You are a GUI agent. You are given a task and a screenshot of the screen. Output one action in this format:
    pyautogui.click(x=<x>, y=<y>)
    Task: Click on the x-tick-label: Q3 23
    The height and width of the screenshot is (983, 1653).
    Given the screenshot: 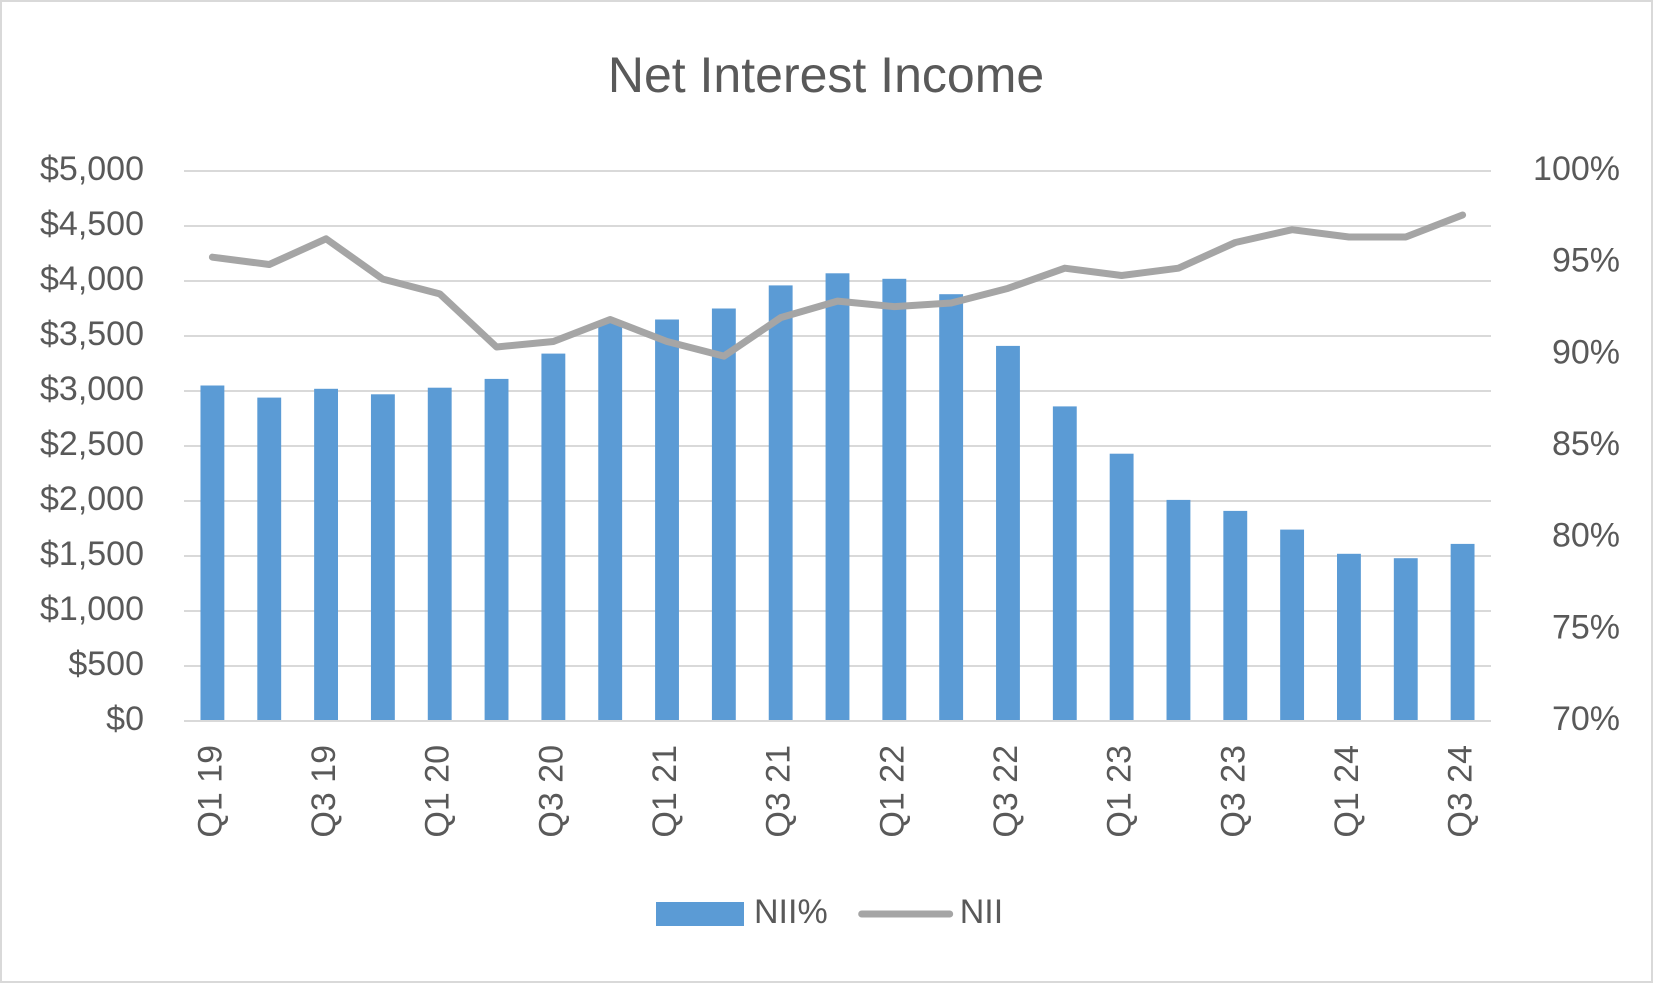 What is the action you would take?
    pyautogui.click(x=1233, y=791)
    